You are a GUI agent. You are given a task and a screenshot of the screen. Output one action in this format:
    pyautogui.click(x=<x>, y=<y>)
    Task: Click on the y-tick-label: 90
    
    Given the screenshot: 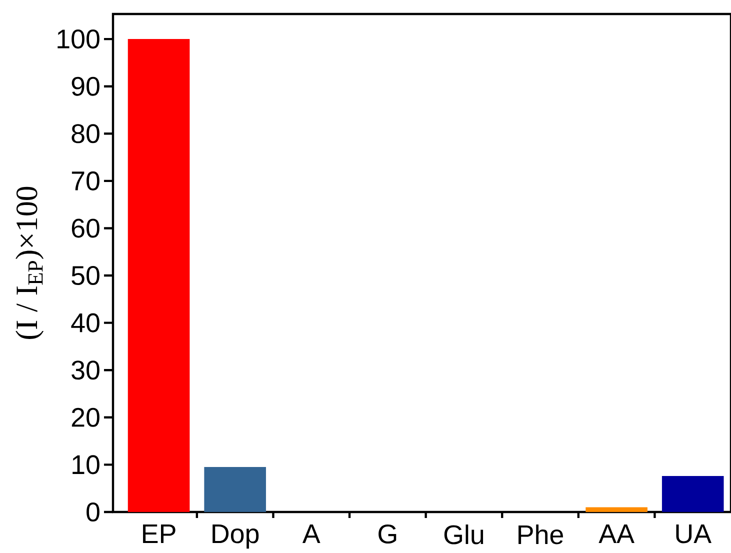 What is the action you would take?
    pyautogui.click(x=86, y=86)
    